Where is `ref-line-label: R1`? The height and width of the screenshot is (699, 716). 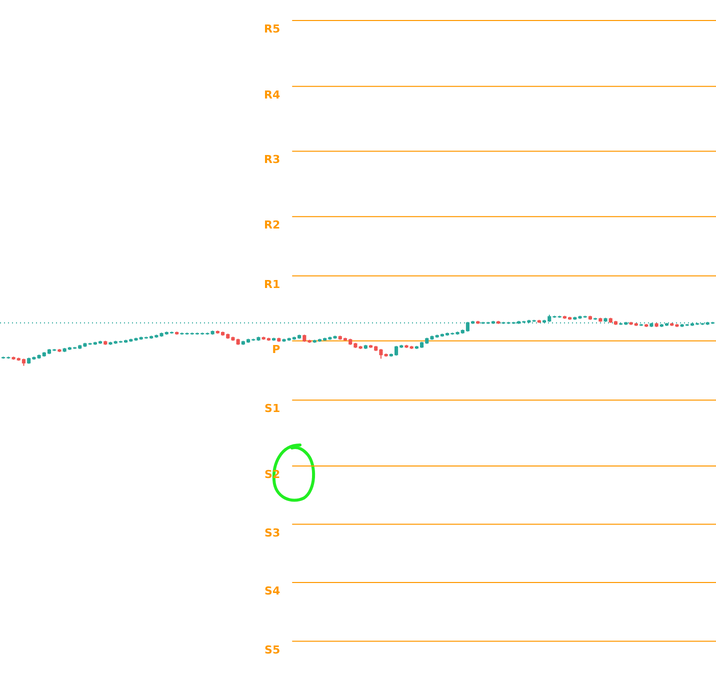
ref-line-label: R1 is located at coordinates (272, 284).